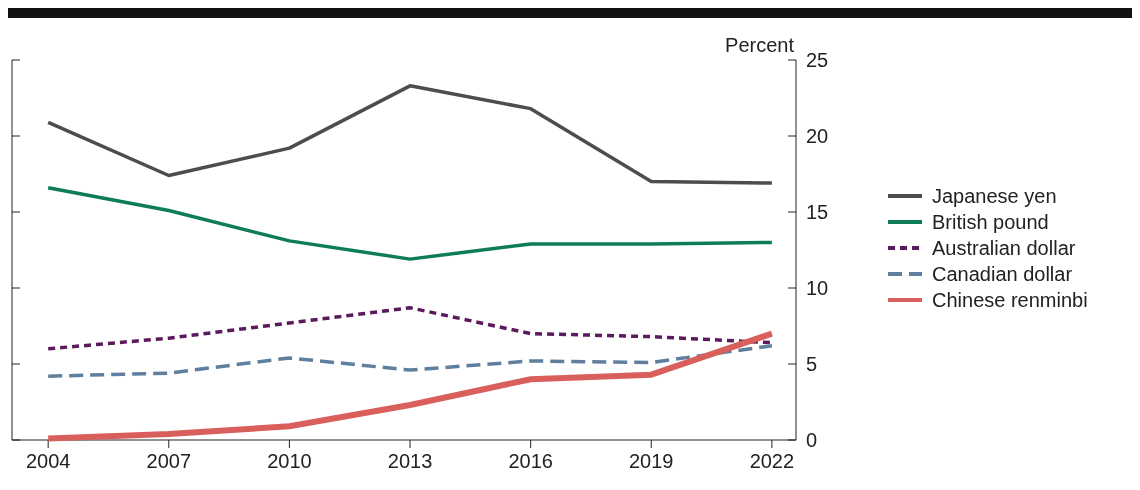 The width and height of the screenshot is (1140, 490). Describe the element at coordinates (994, 196) in the screenshot. I see `legend-label: Japanese yen` at that location.